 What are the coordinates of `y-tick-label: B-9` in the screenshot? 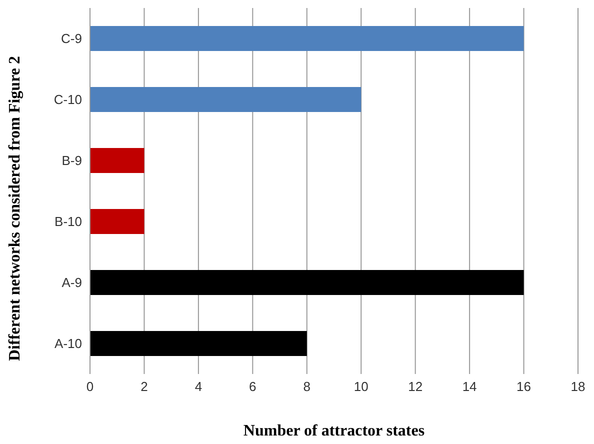 It's located at (72, 160).